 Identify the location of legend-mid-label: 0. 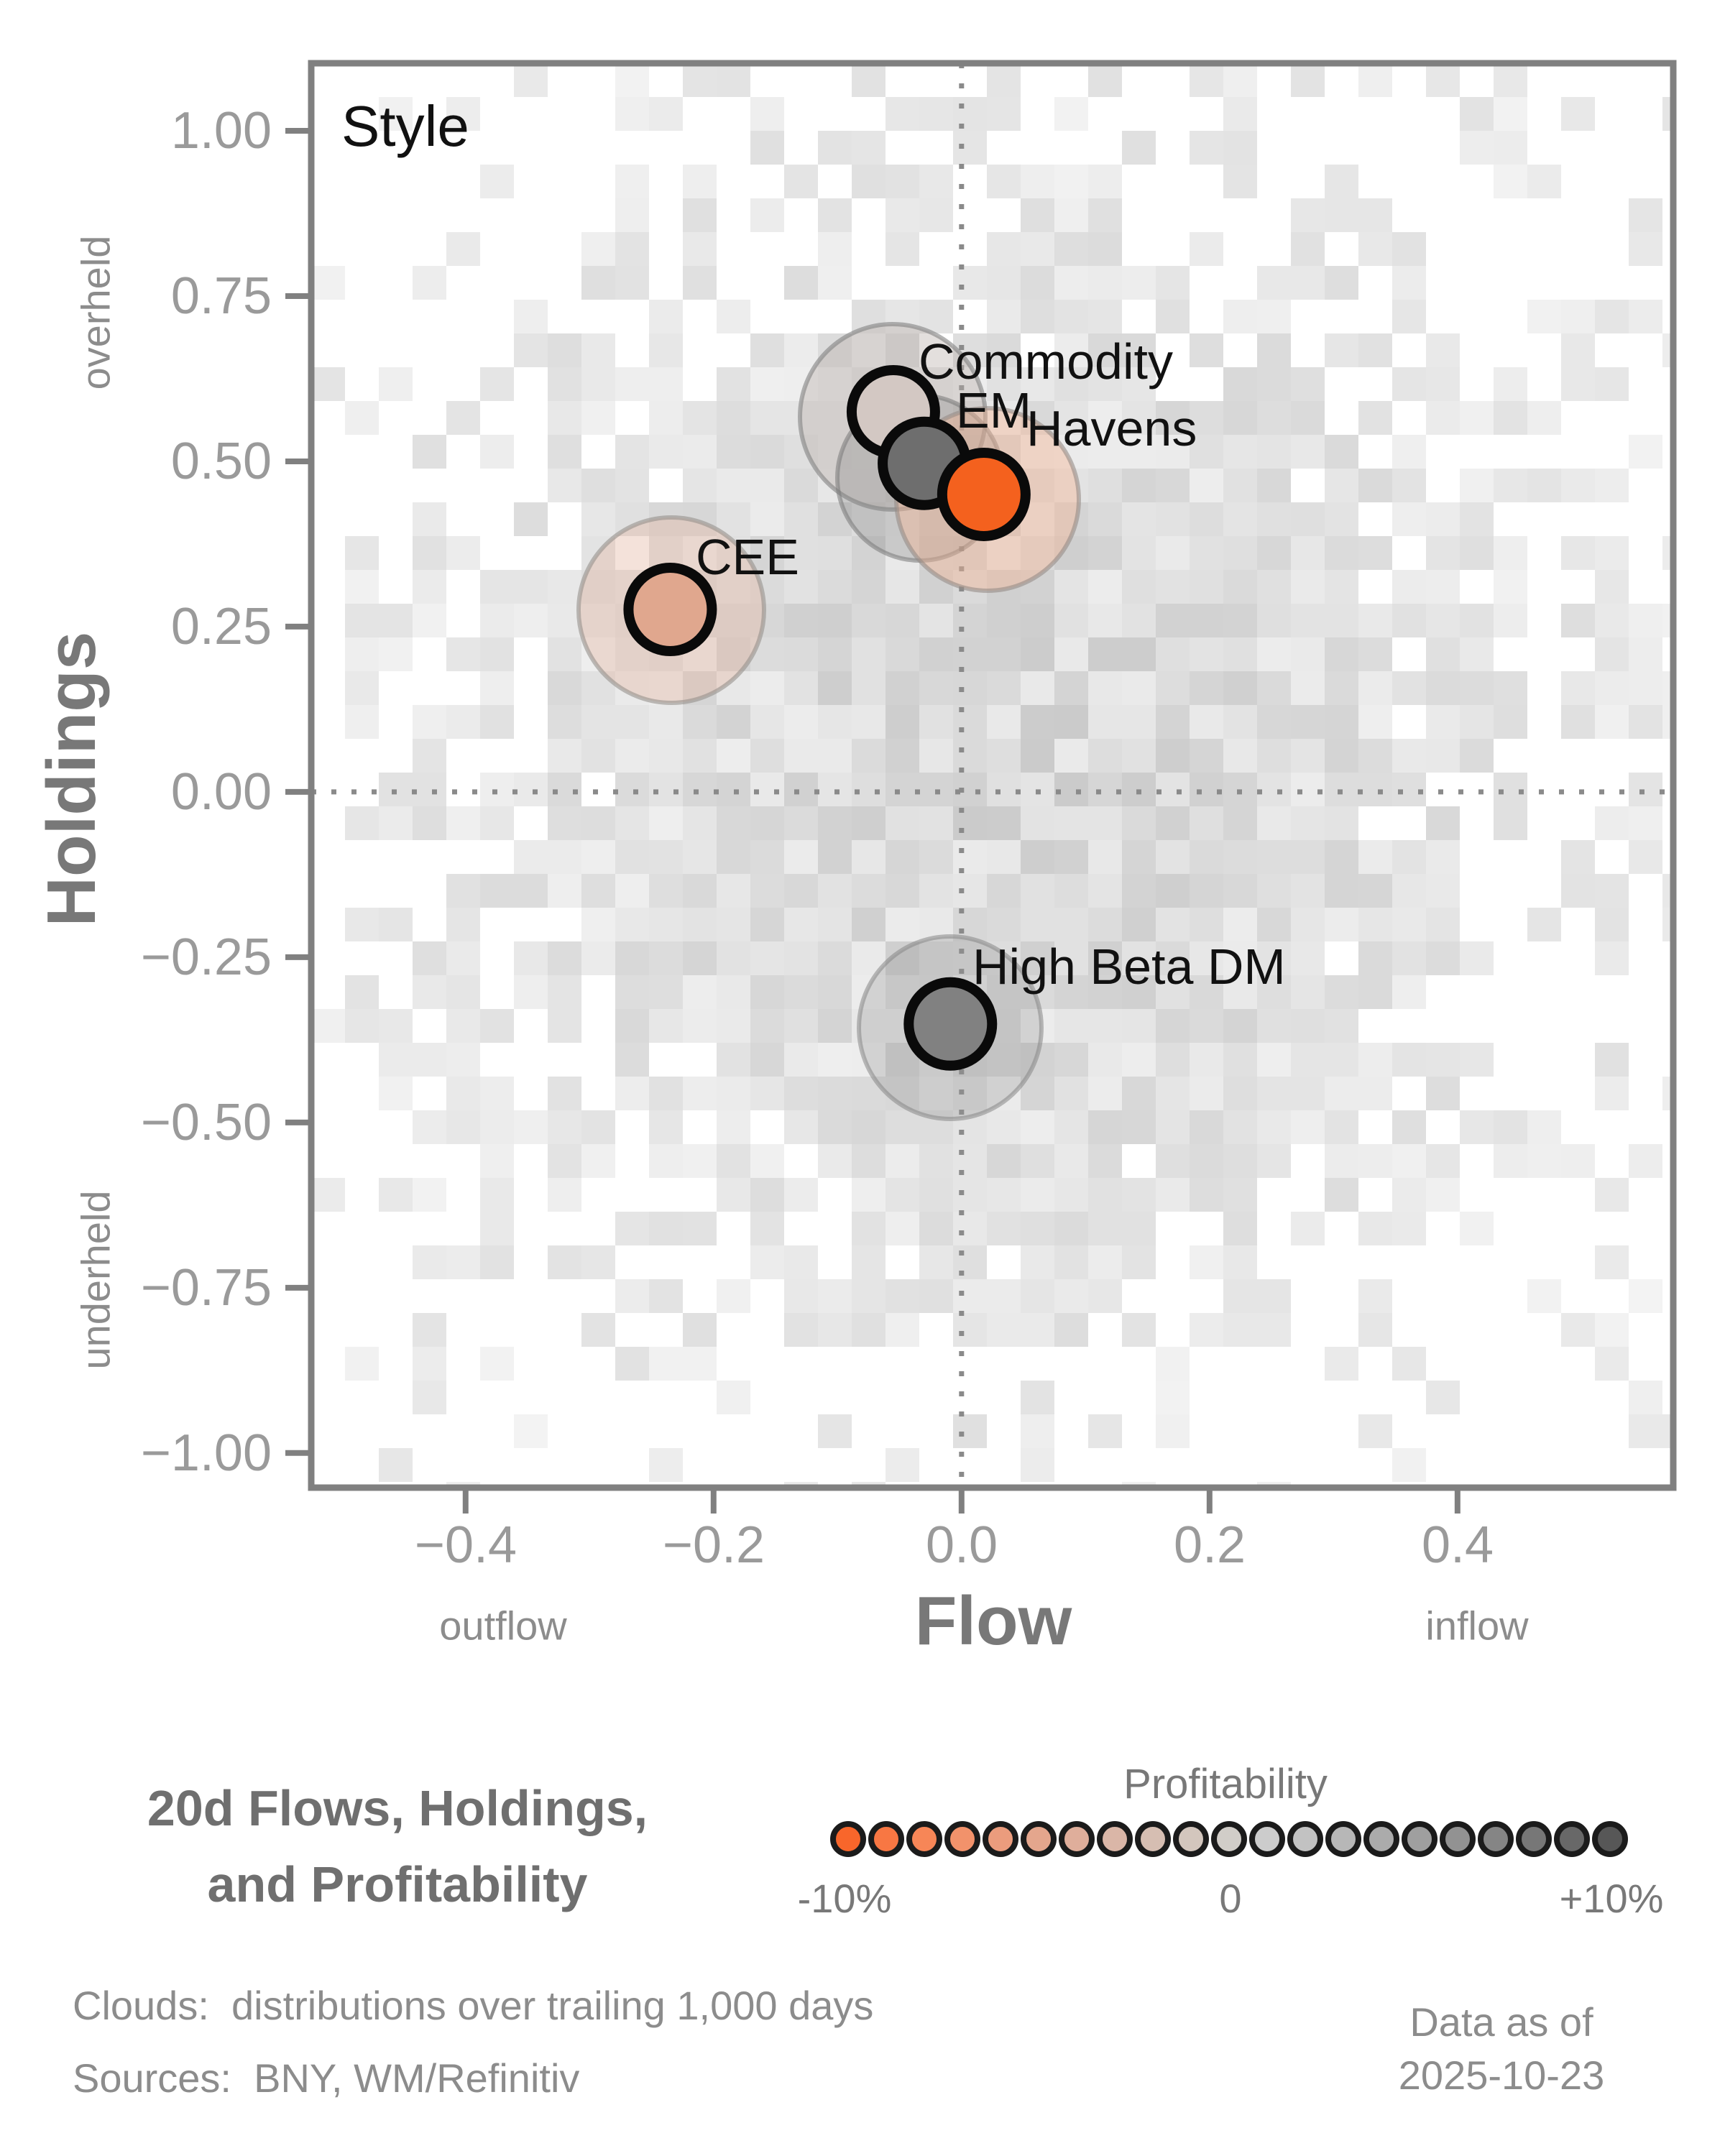
(1230, 1898).